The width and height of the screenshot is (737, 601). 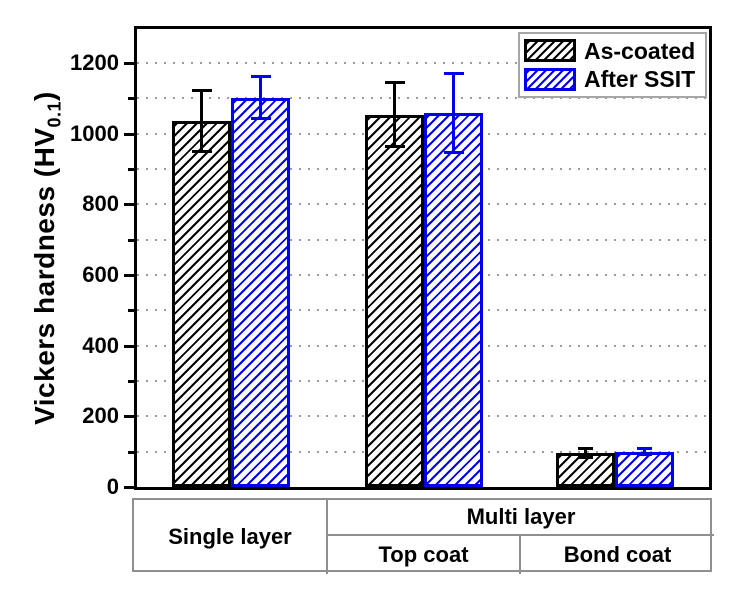 I want to click on y-tick-label-600: 600, so click(x=100, y=274).